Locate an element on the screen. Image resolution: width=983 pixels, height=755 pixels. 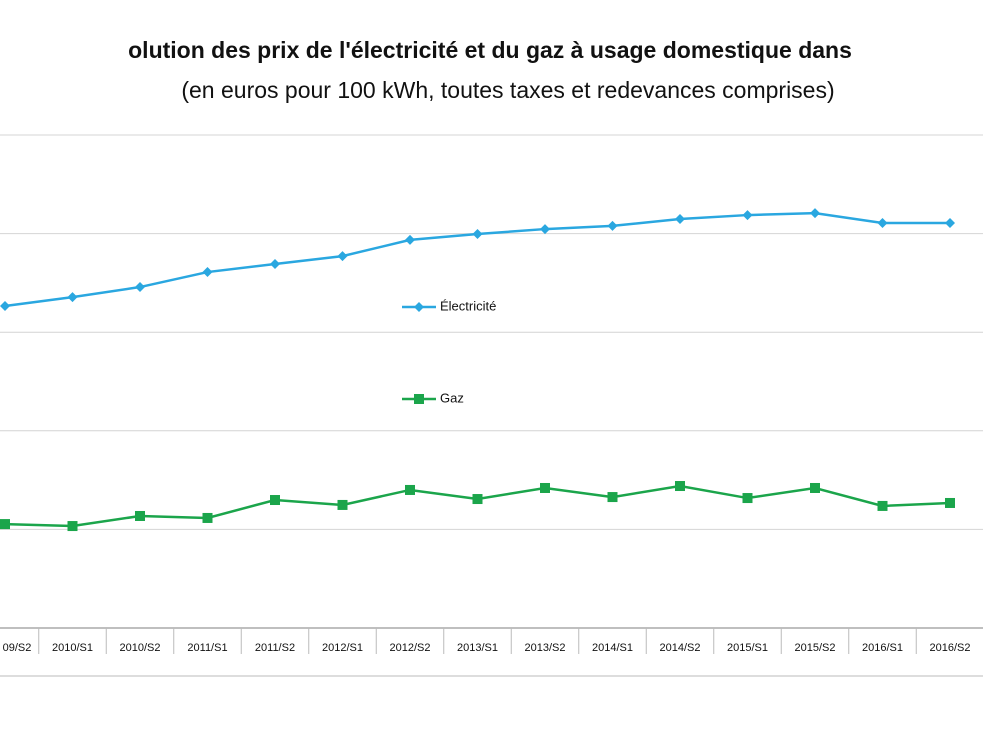
x-tick-label: 2011/S1 is located at coordinates (207, 648).